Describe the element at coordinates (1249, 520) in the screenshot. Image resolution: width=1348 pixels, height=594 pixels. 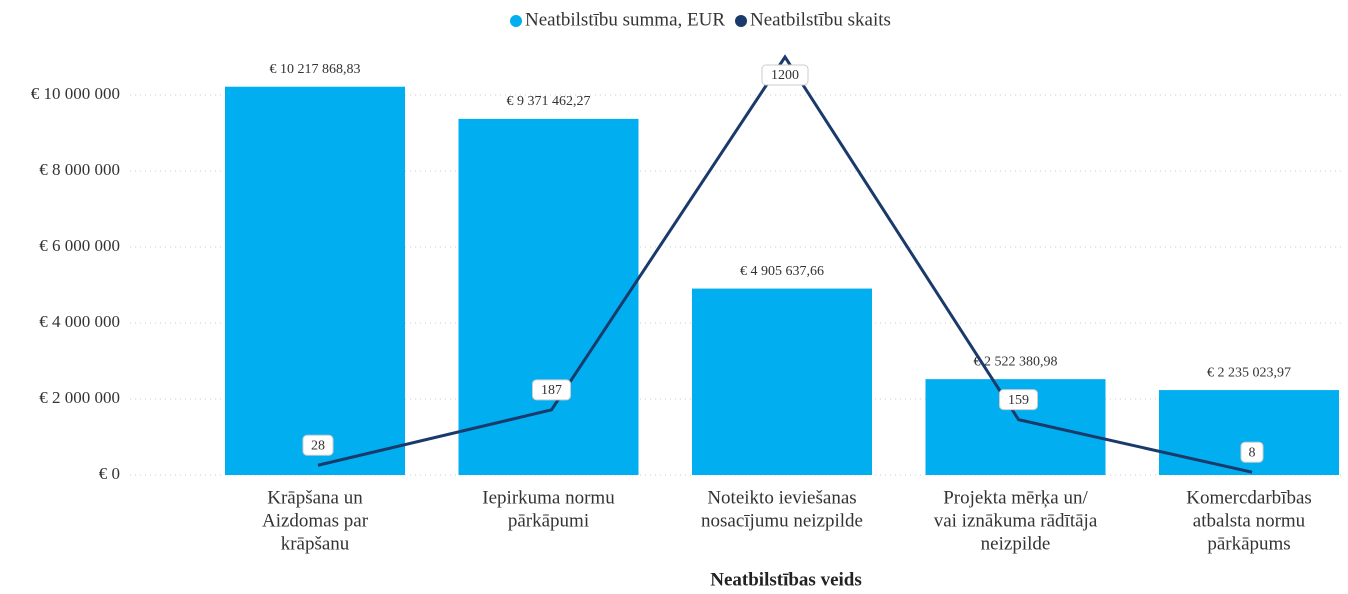
I see `x-tick-label: atbalsta normu` at that location.